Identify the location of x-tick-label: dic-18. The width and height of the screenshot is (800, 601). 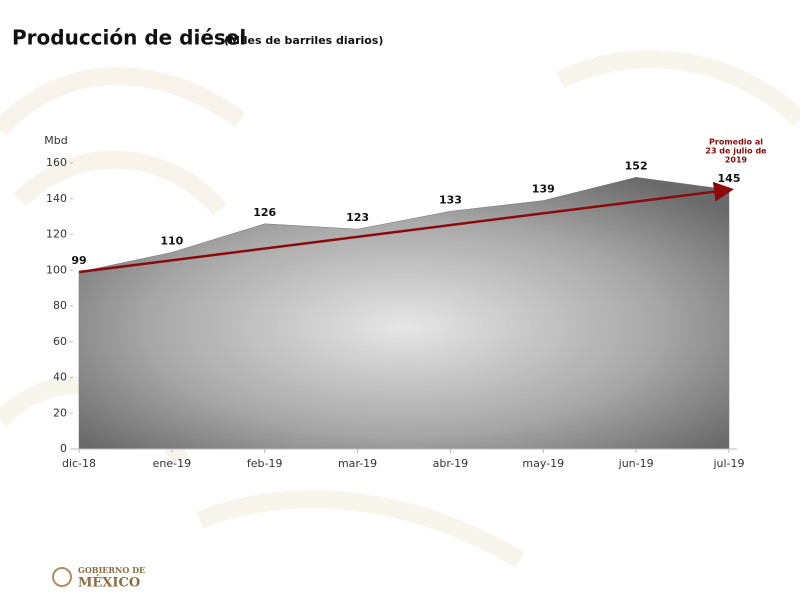
(79, 463).